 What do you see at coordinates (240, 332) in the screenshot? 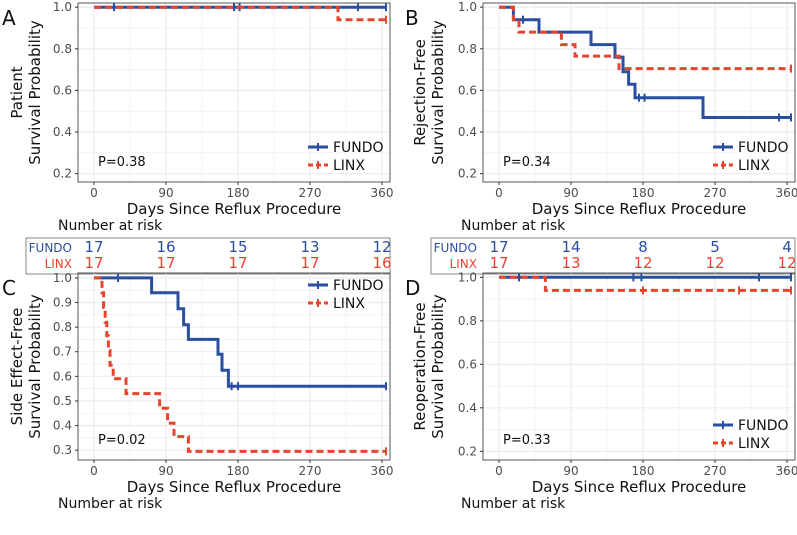
I see `km-curve-fundo` at bounding box center [240, 332].